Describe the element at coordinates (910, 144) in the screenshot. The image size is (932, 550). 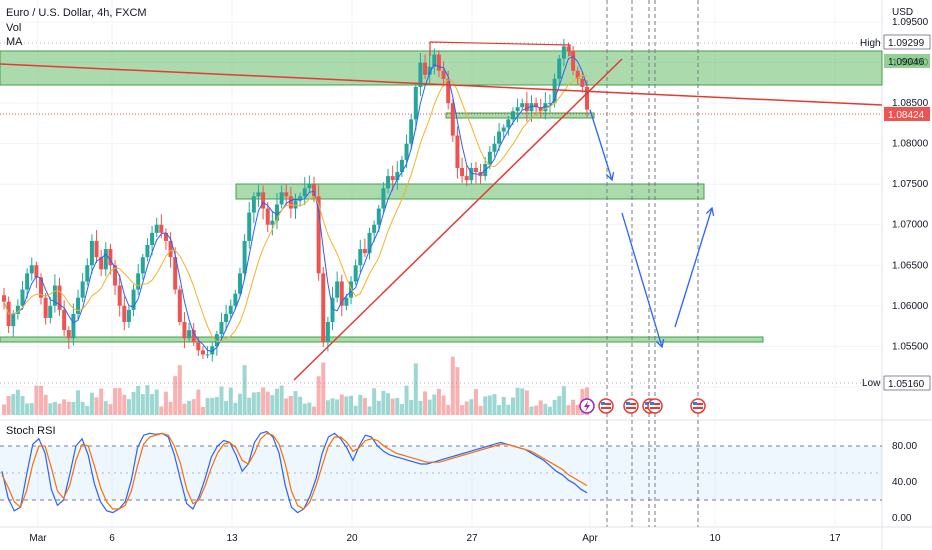
I see `price-tick-label: 1.08000` at that location.